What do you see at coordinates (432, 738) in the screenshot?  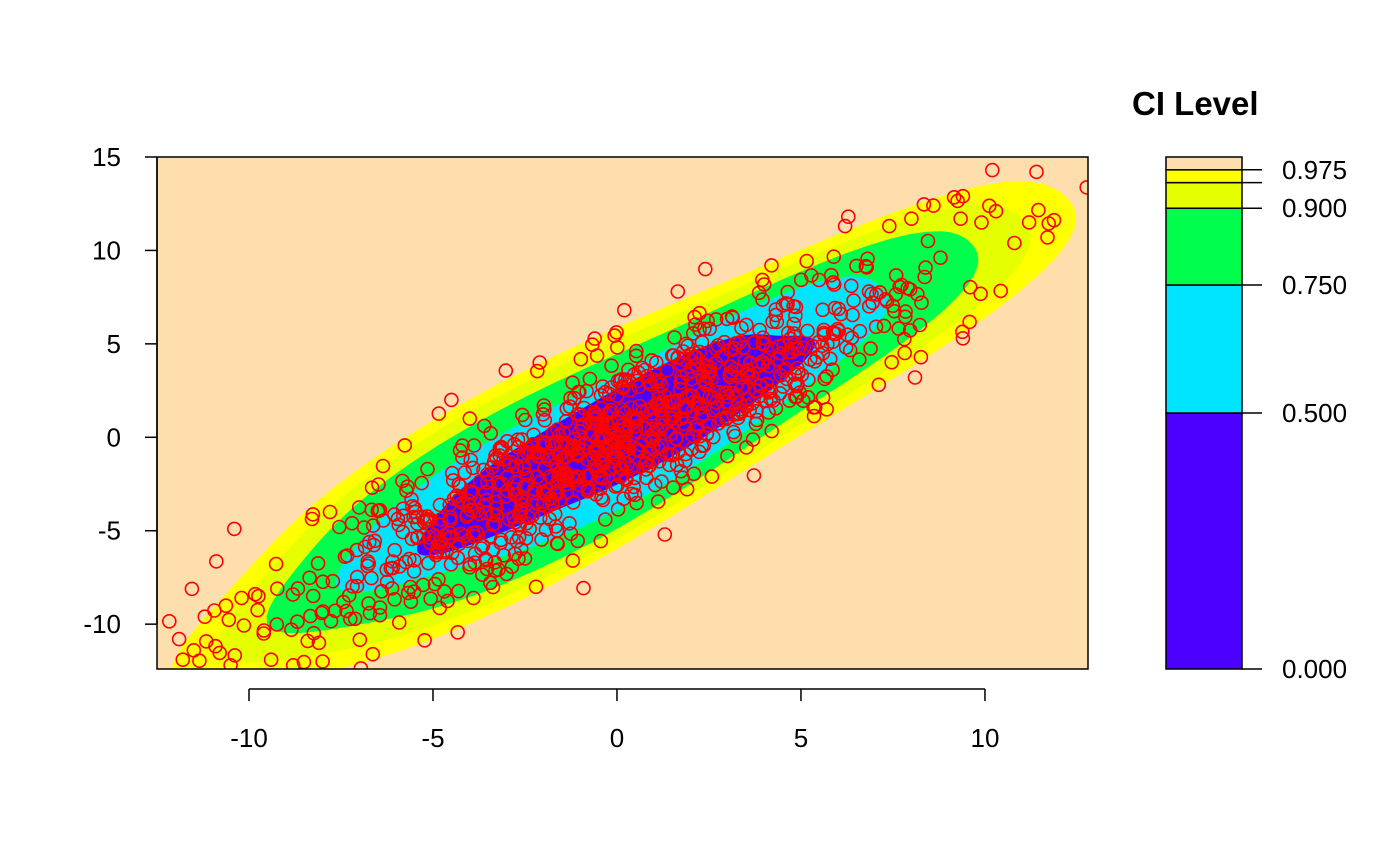 I see `x-tick-label: -5` at bounding box center [432, 738].